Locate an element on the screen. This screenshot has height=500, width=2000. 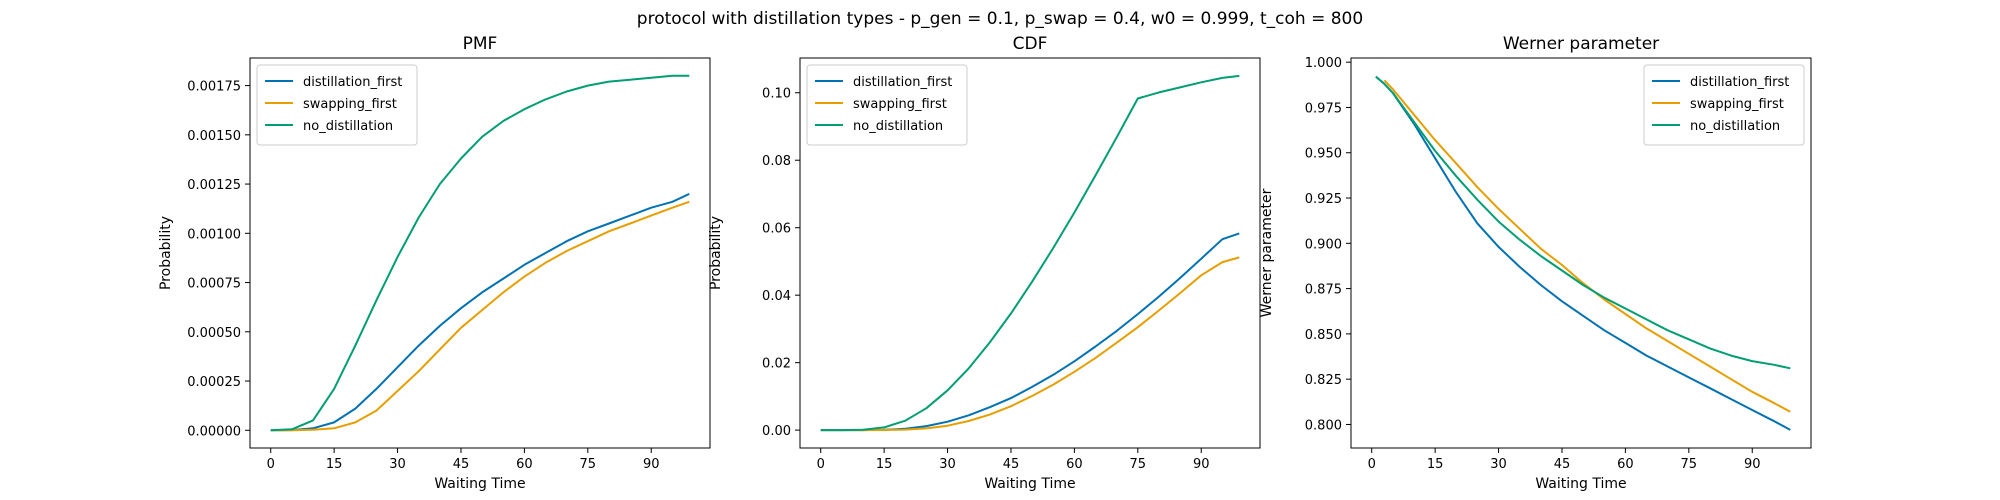
y-tick-label: 0.950 is located at coordinates (1323, 154).